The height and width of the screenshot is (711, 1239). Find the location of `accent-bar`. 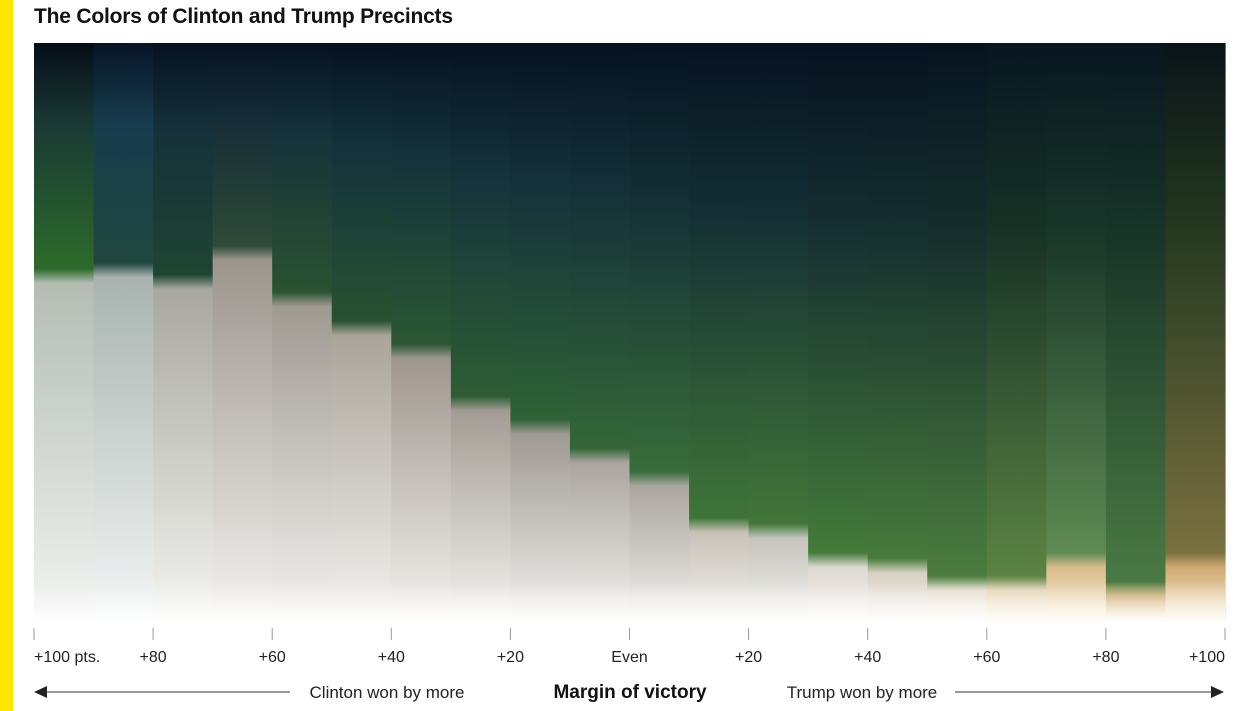

accent-bar is located at coordinates (6, 355).